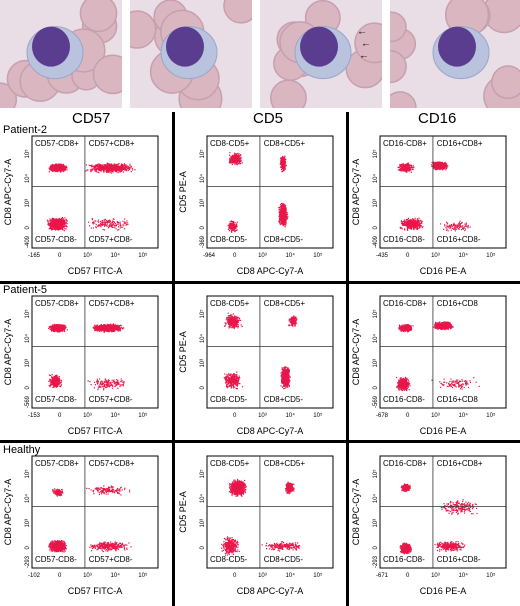  I want to click on quadrant-label-lr: CD16+CD8, so click(458, 399).